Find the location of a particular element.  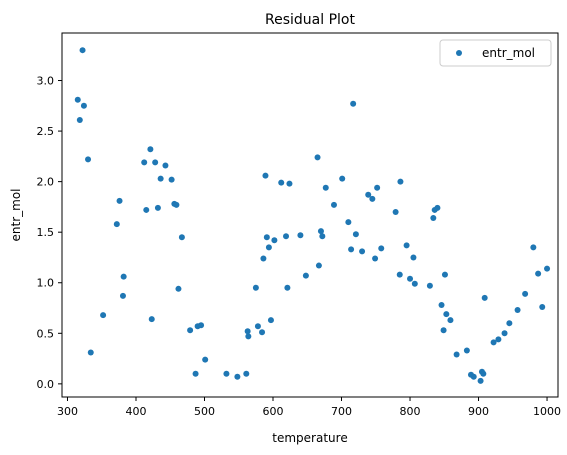

legend: entr_mol is located at coordinates (495, 53).